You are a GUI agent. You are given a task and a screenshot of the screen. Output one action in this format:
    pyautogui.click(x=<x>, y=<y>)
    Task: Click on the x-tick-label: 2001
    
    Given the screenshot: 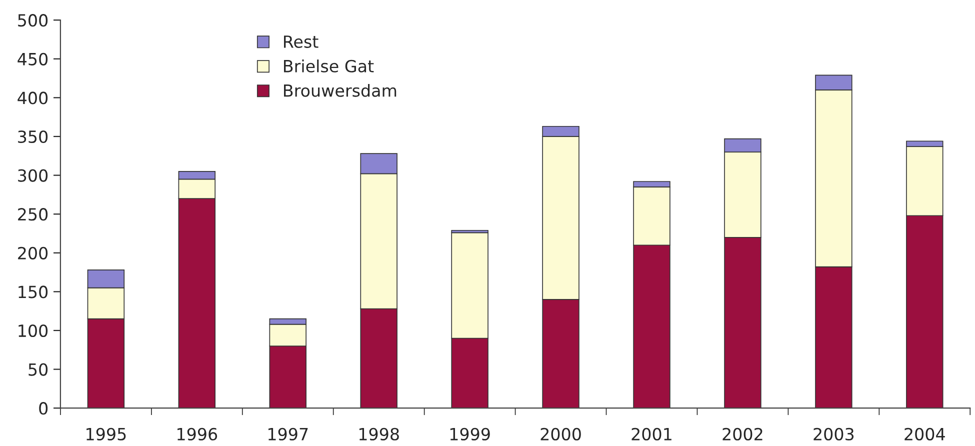 What is the action you would take?
    pyautogui.click(x=652, y=434)
    